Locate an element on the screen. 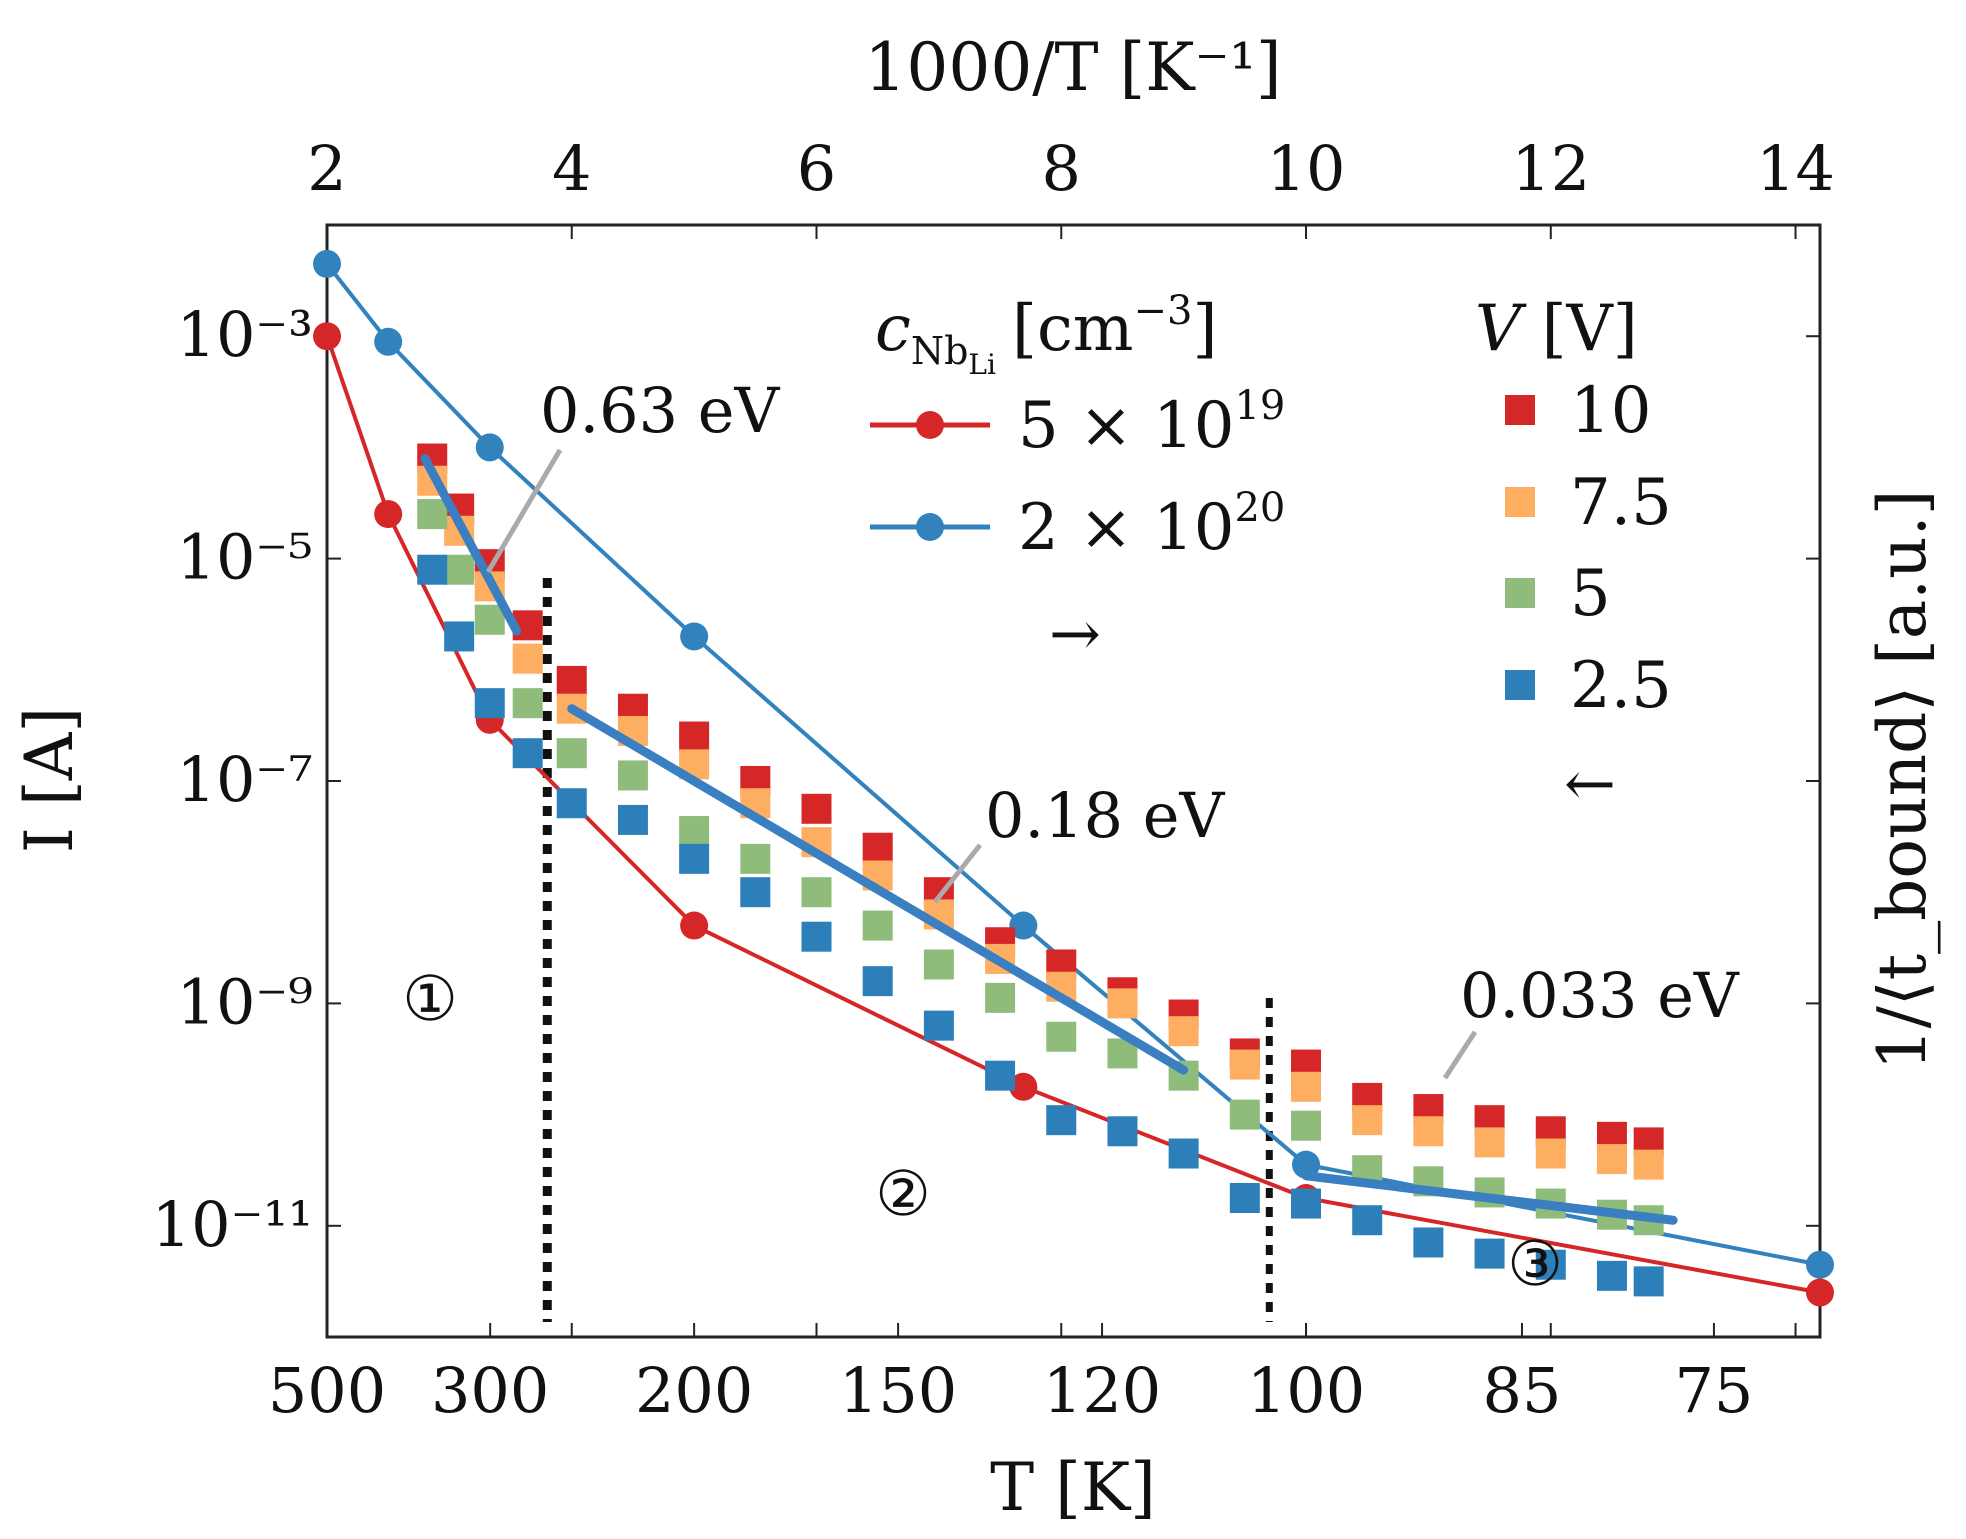 The width and height of the screenshot is (1966, 1539). top-tick-label: 4 is located at coordinates (571, 168).